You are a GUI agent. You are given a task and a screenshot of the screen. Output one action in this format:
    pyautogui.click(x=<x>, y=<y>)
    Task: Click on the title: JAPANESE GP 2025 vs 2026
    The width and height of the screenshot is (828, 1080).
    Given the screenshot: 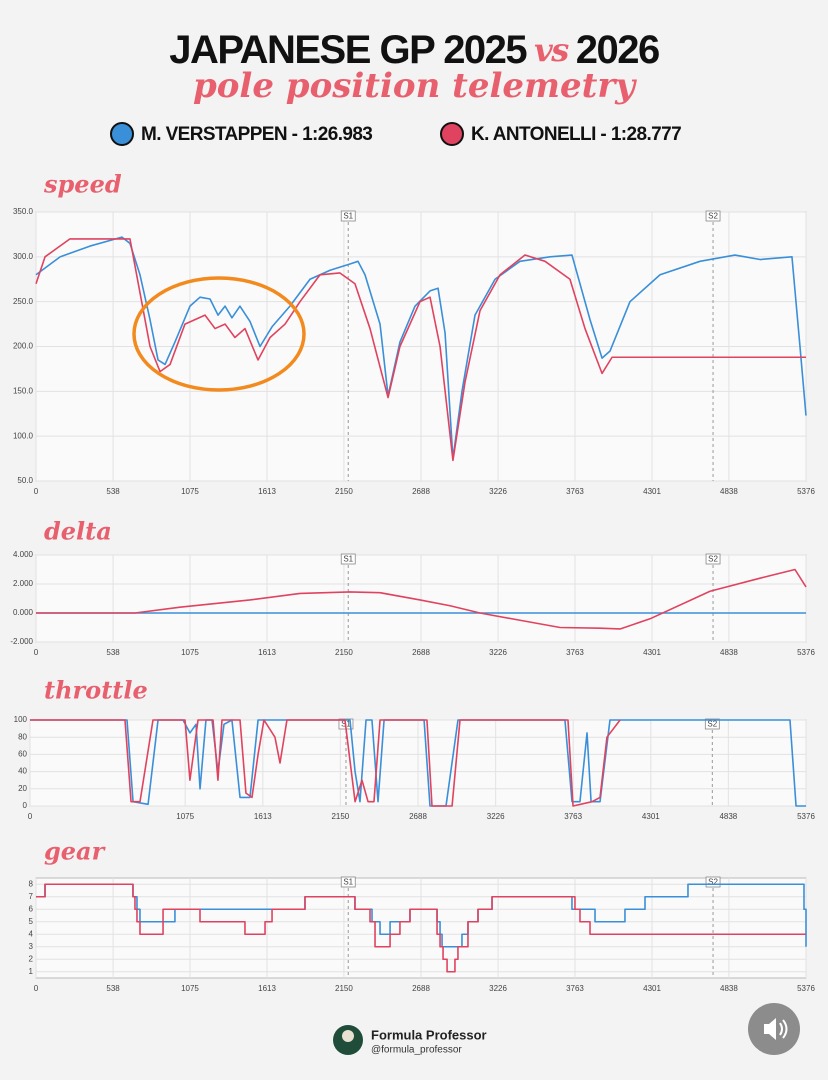 What is the action you would take?
    pyautogui.click(x=414, y=50)
    